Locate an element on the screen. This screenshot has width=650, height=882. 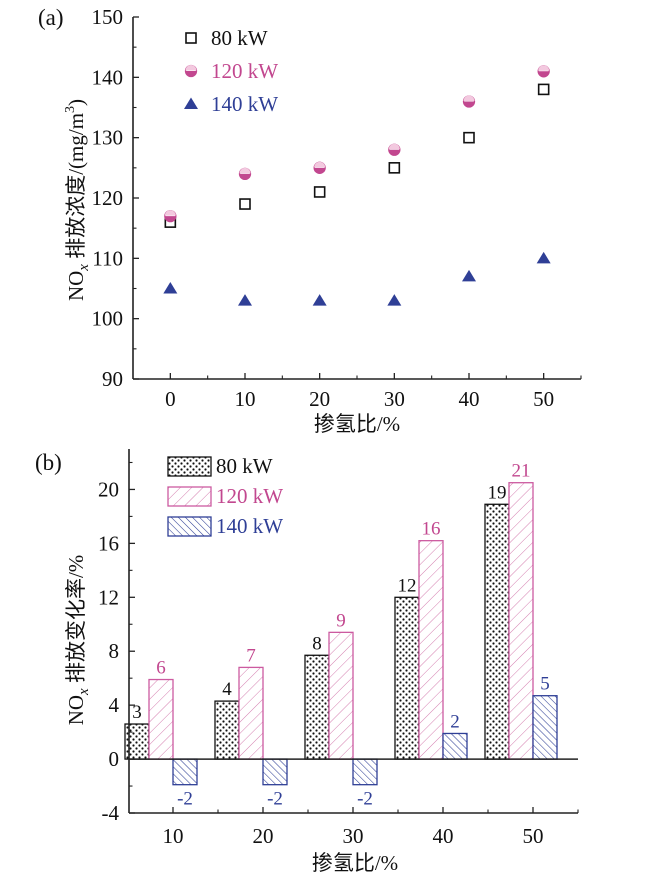
panel-b-xlabel: 掺氢比/% is located at coordinates (355, 863).